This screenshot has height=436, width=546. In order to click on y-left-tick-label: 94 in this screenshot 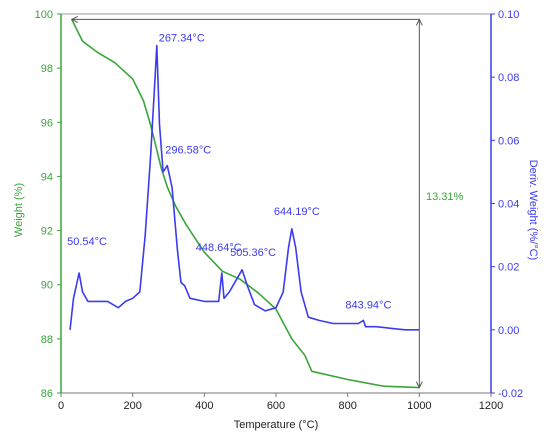, I will do `click(47, 177)`.